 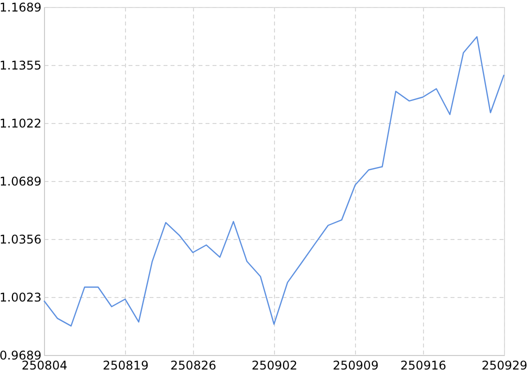 I want to click on y-tick-label: 1.0023, so click(x=21, y=297).